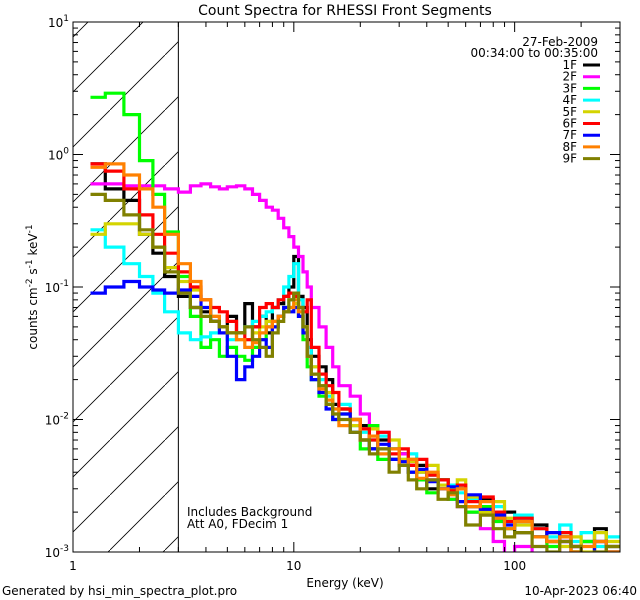 The image size is (640, 600). Describe the element at coordinates (569, 65) in the screenshot. I see `legend-label-1F: 1F` at that location.